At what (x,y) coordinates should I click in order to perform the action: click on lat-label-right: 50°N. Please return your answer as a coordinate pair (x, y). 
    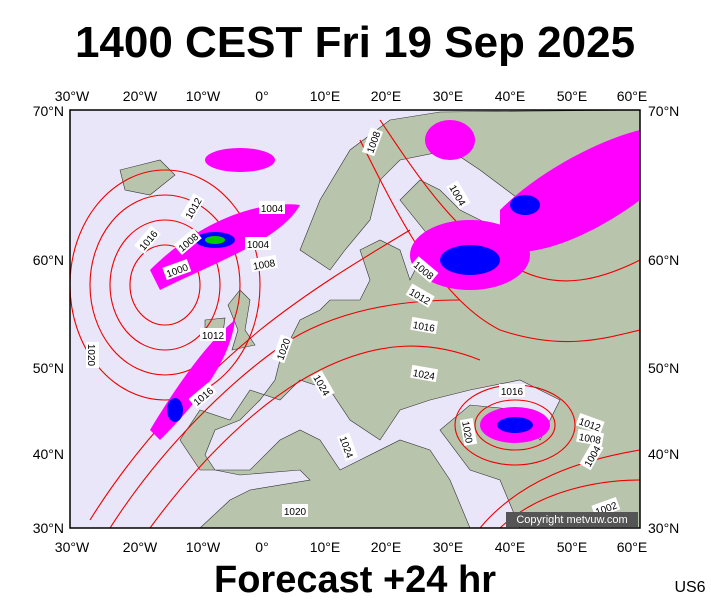
    Looking at the image, I should click on (663, 368).